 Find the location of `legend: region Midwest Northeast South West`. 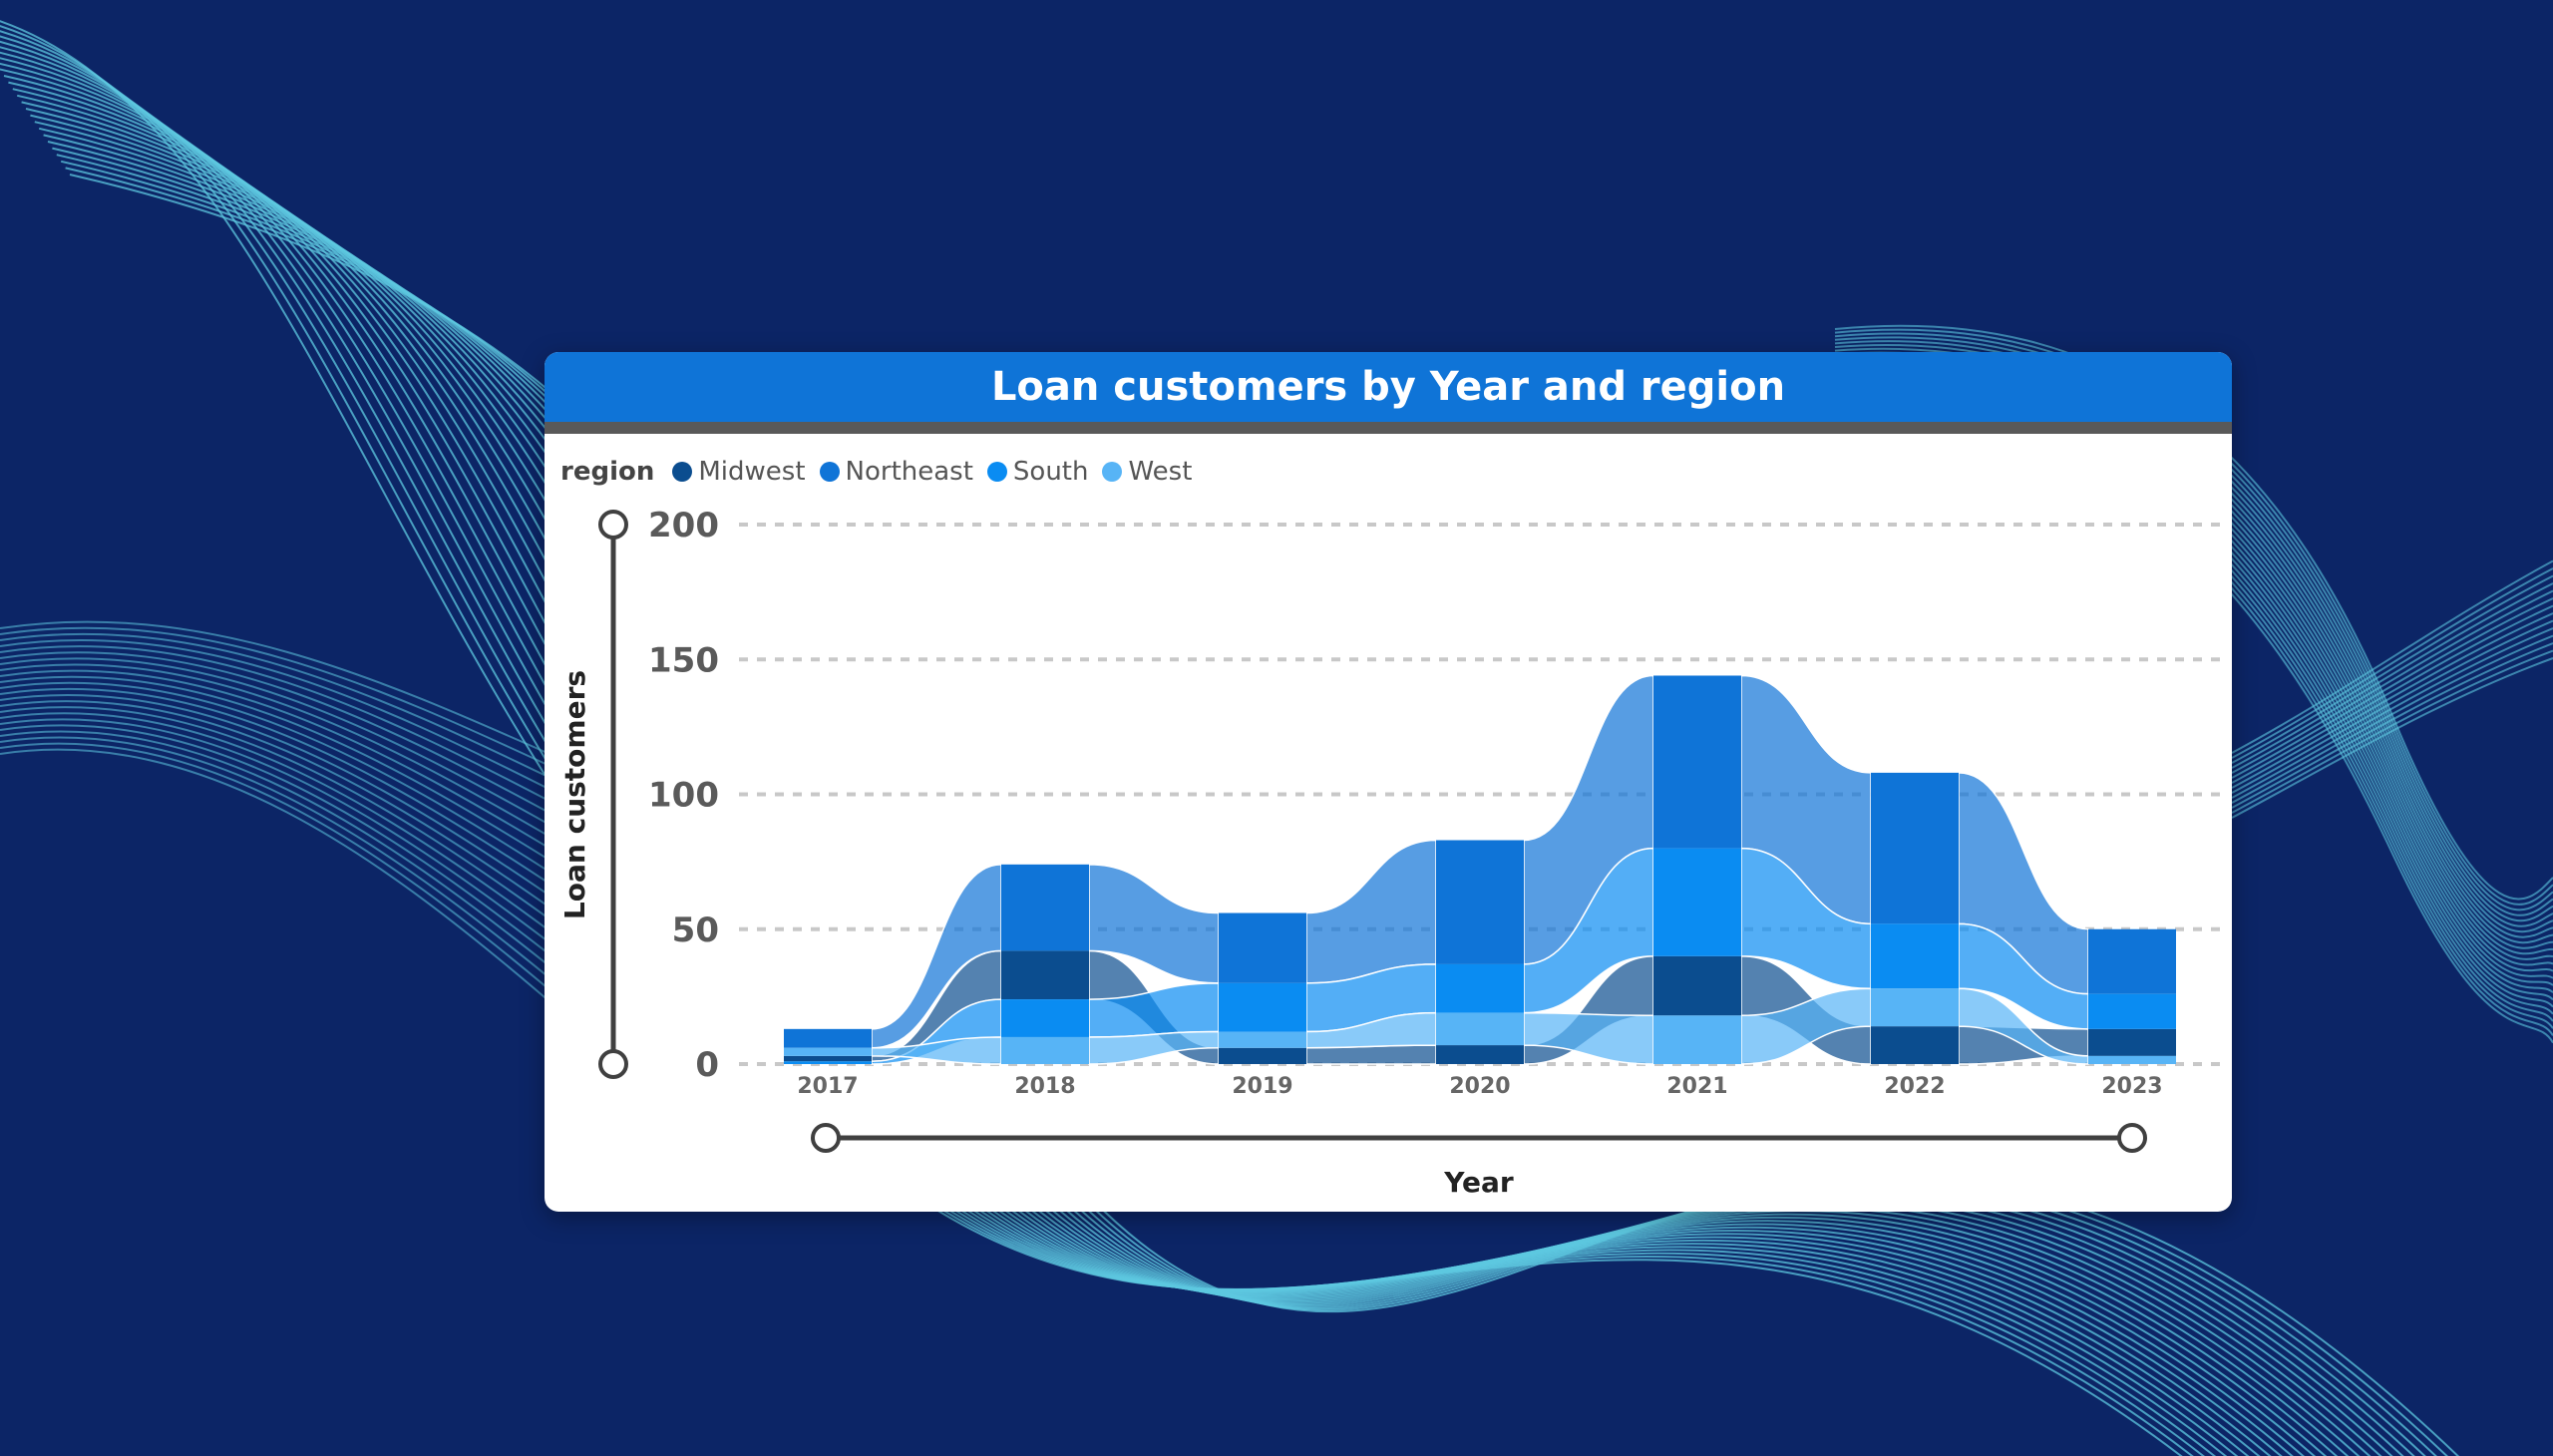

legend: region Midwest Northeast South West is located at coordinates (876, 472).